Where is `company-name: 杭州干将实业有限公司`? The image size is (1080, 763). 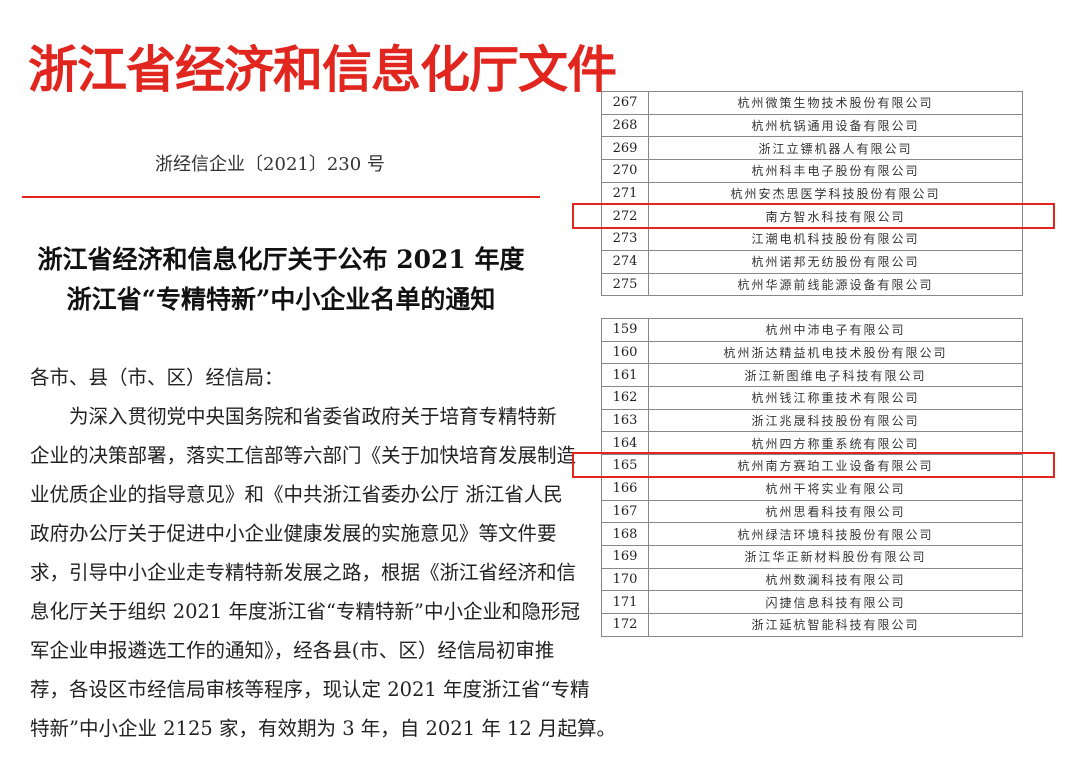
company-name: 杭州干将实业有限公司 is located at coordinates (835, 488).